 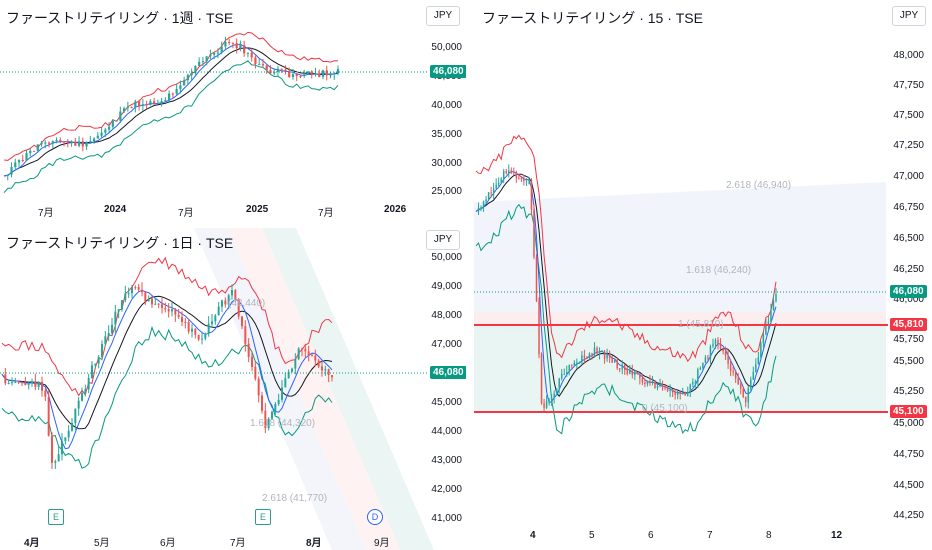 What do you see at coordinates (710, 535) in the screenshot?
I see `m15-x-tick: 7` at bounding box center [710, 535].